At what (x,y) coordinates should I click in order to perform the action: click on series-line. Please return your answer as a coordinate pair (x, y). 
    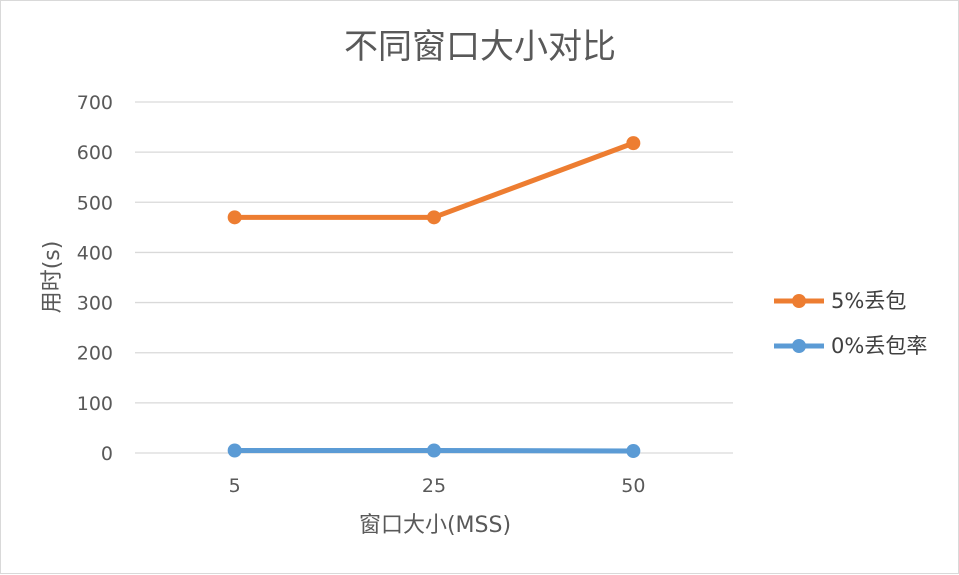
    Looking at the image, I should click on (434, 180).